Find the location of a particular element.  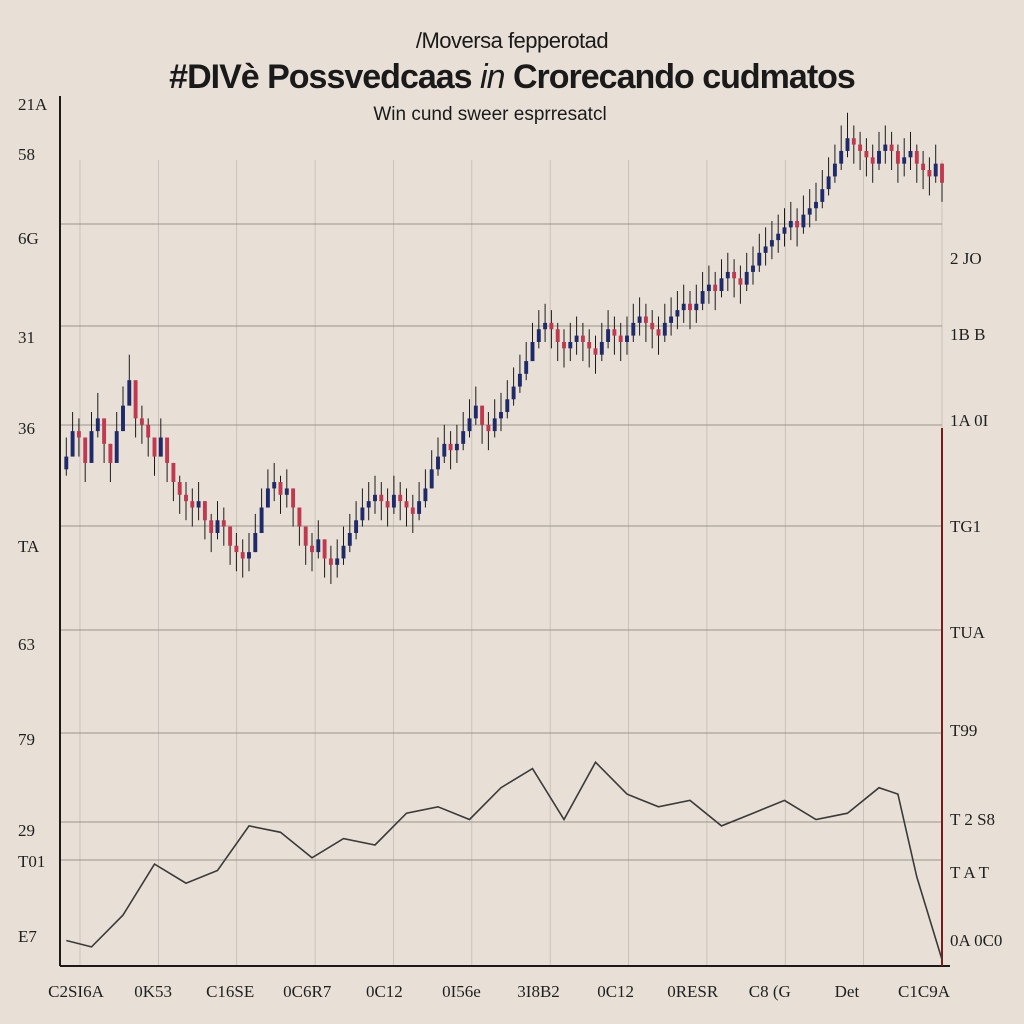

y-tick-label-right: 0A 0C0 is located at coordinates (976, 940).